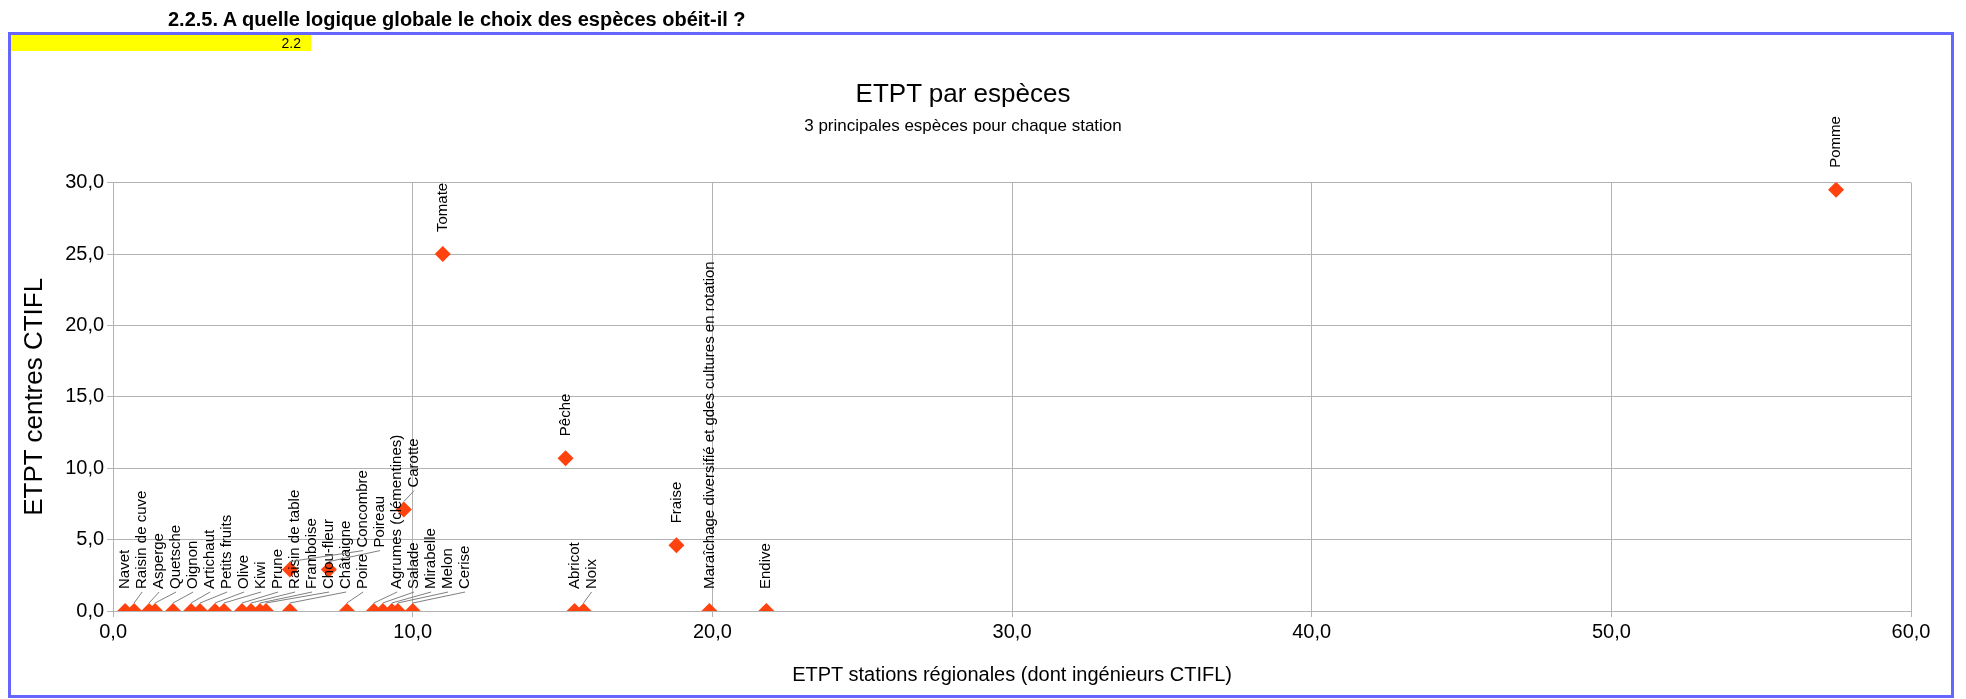 This screenshot has width=1966, height=699. I want to click on text: Endive, so click(765, 566).